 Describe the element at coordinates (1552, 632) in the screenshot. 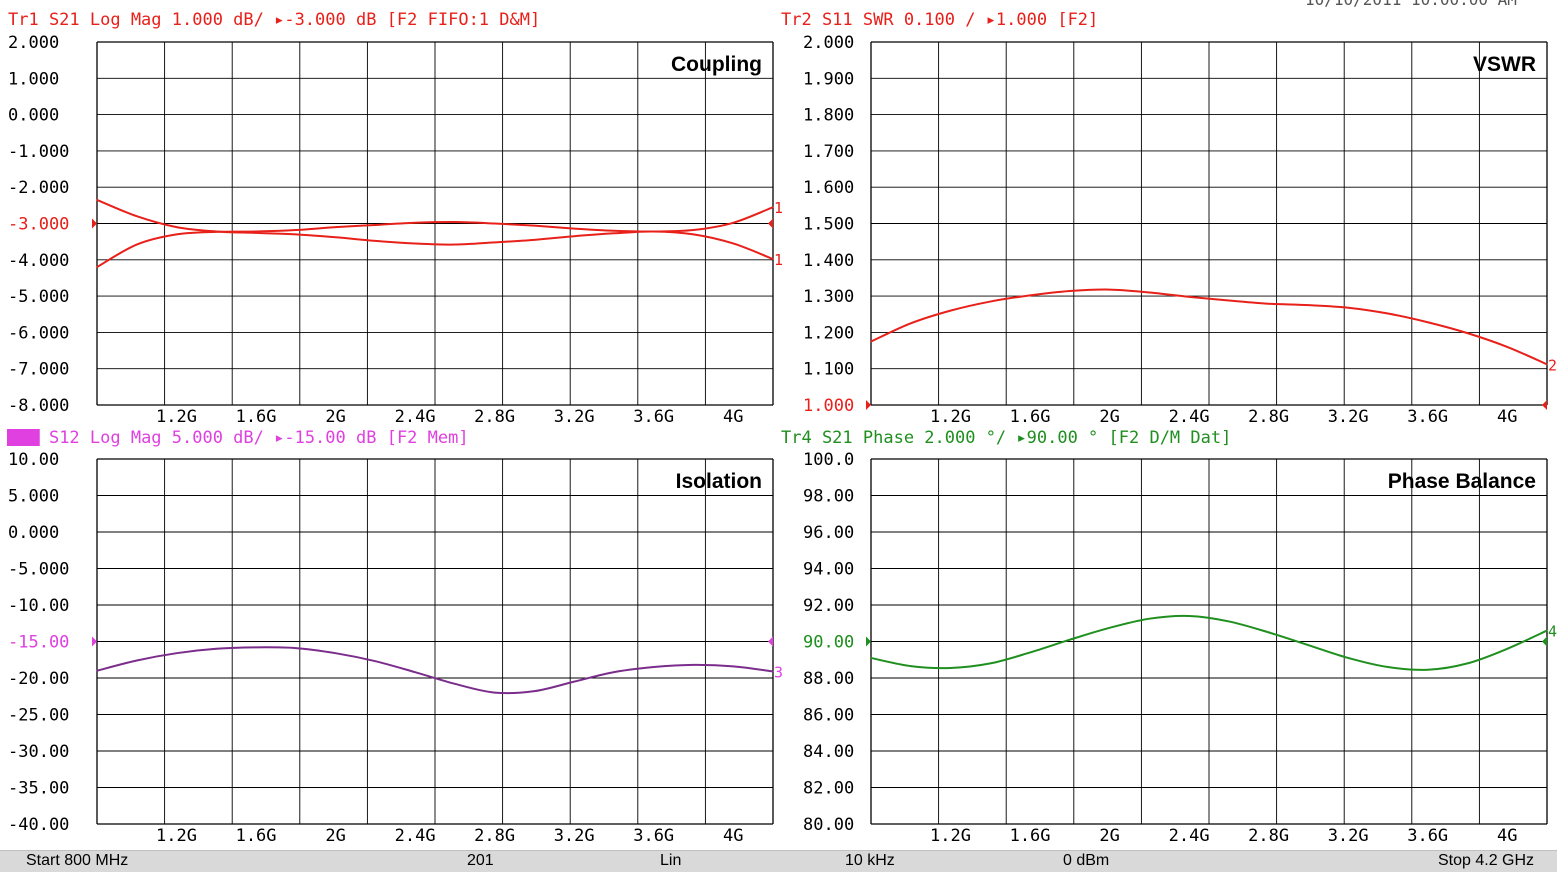

I see `trace-end-marker: 4` at that location.